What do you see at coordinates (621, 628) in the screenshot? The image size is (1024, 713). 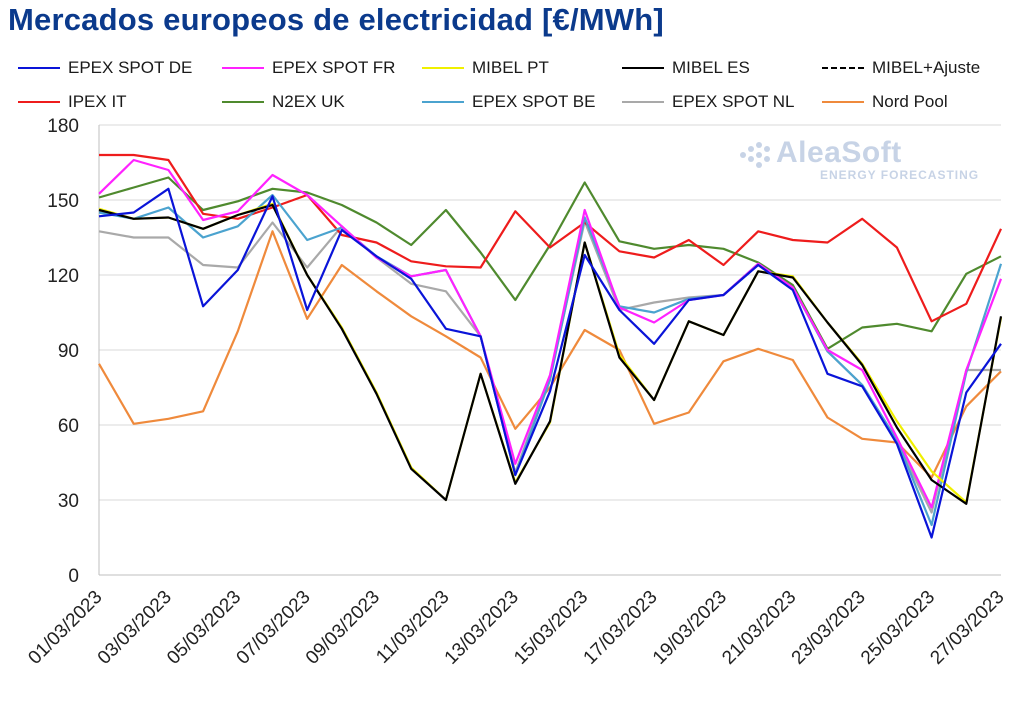 I see `x-tick-label: 17/03/2023` at bounding box center [621, 628].